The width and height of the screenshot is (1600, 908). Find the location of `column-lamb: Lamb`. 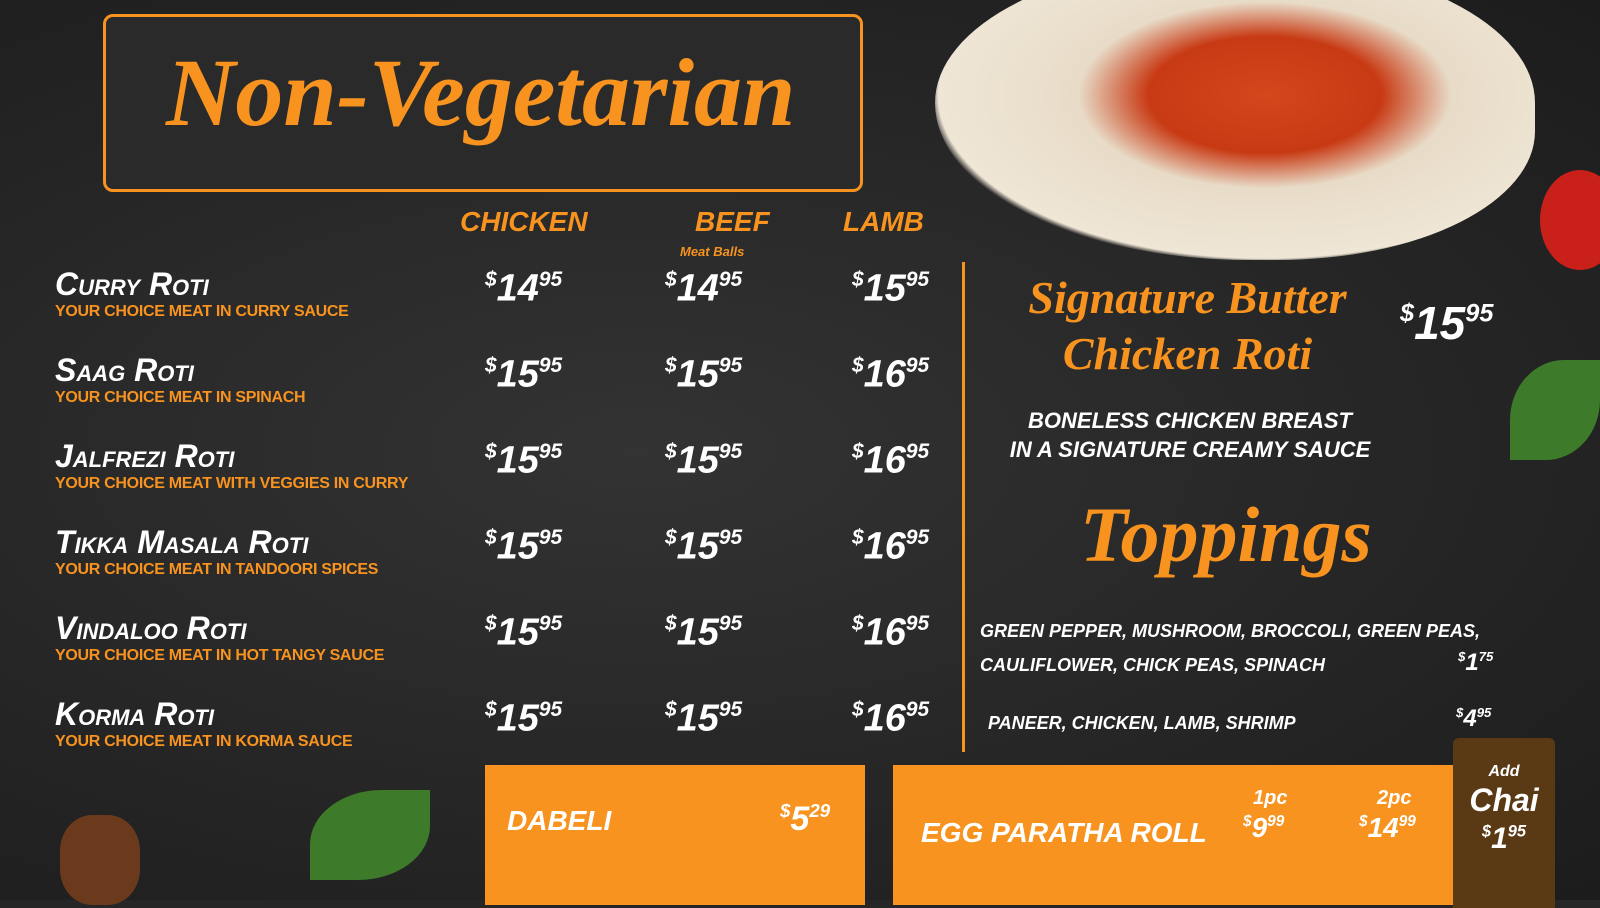

column-lamb: Lamb is located at coordinates (883, 221).